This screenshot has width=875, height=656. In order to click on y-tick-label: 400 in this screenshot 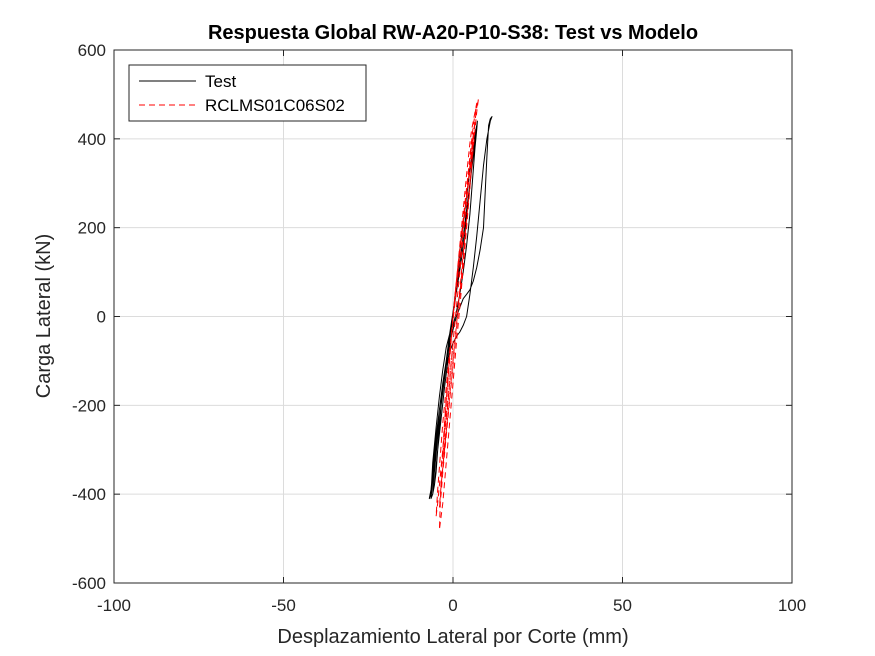, I will do `click(92, 139)`.